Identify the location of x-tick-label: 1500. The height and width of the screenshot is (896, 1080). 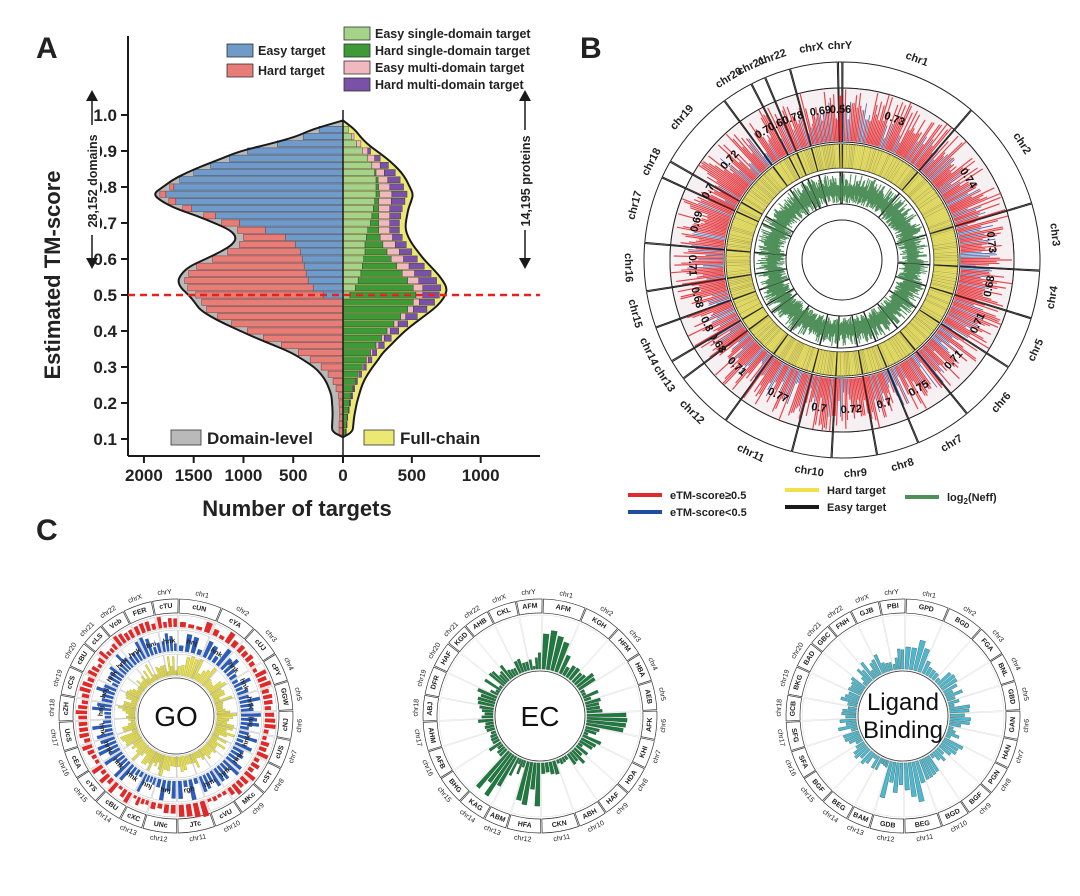
(194, 475).